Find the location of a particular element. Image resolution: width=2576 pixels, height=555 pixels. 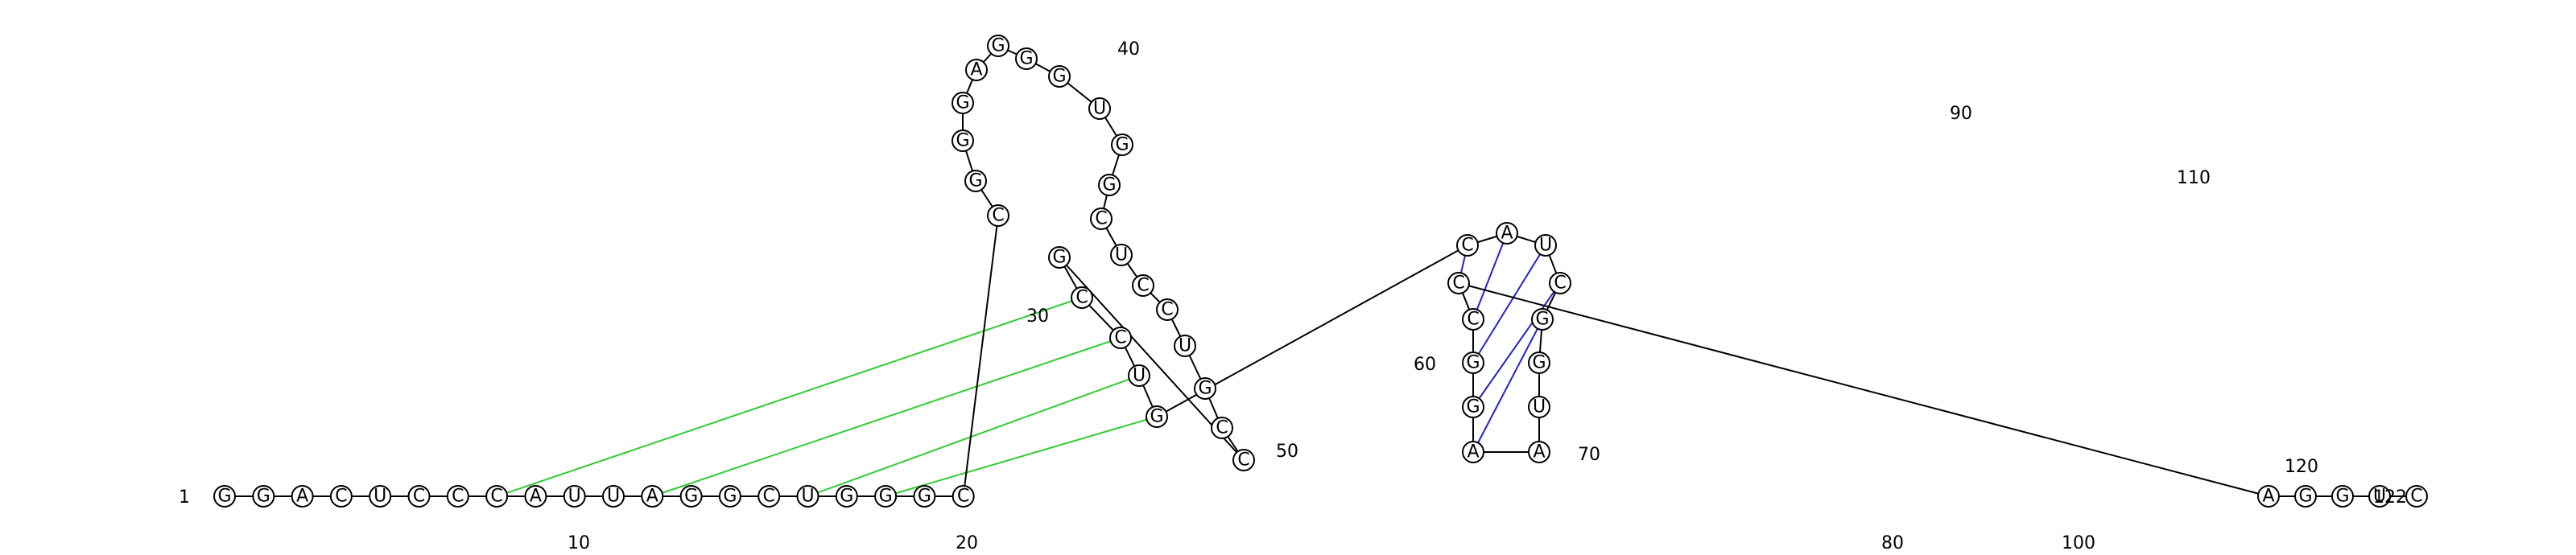

backbone-segment is located at coordinates (1863, 389).